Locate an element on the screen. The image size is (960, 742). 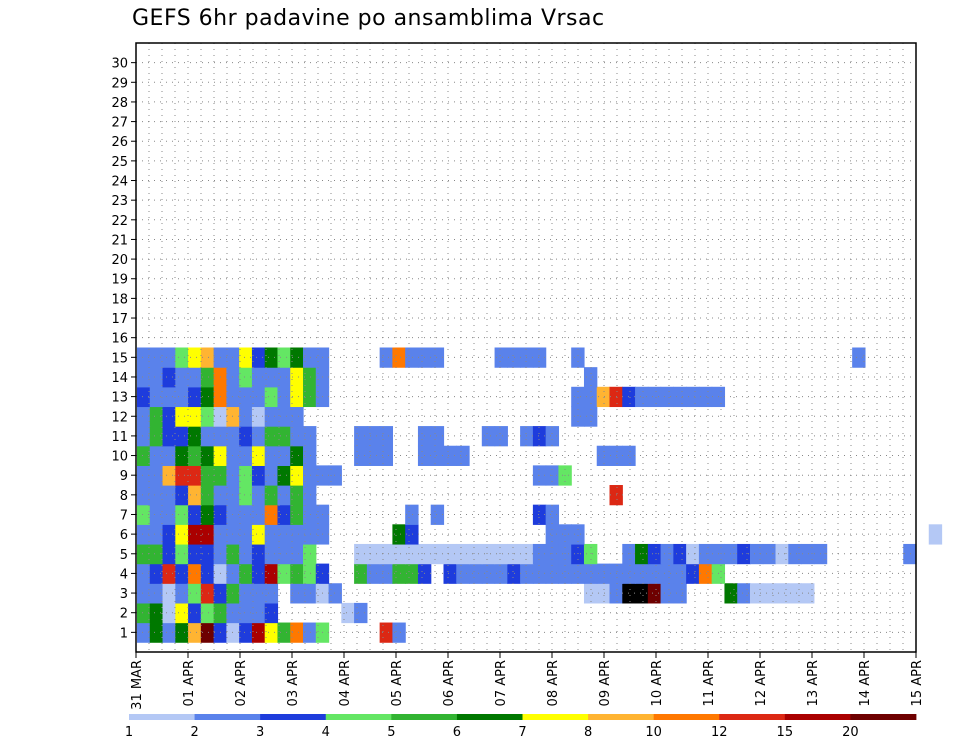
colorbar-label: 7 is located at coordinates (522, 732).